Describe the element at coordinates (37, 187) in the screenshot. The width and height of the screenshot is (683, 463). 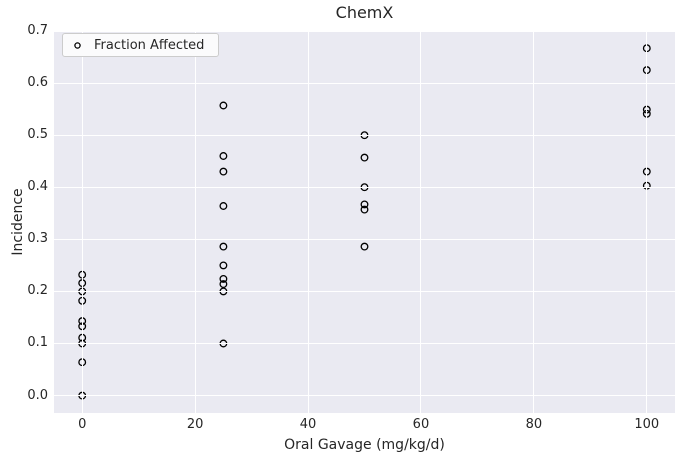
I see `y-tick-label: 0.4` at that location.